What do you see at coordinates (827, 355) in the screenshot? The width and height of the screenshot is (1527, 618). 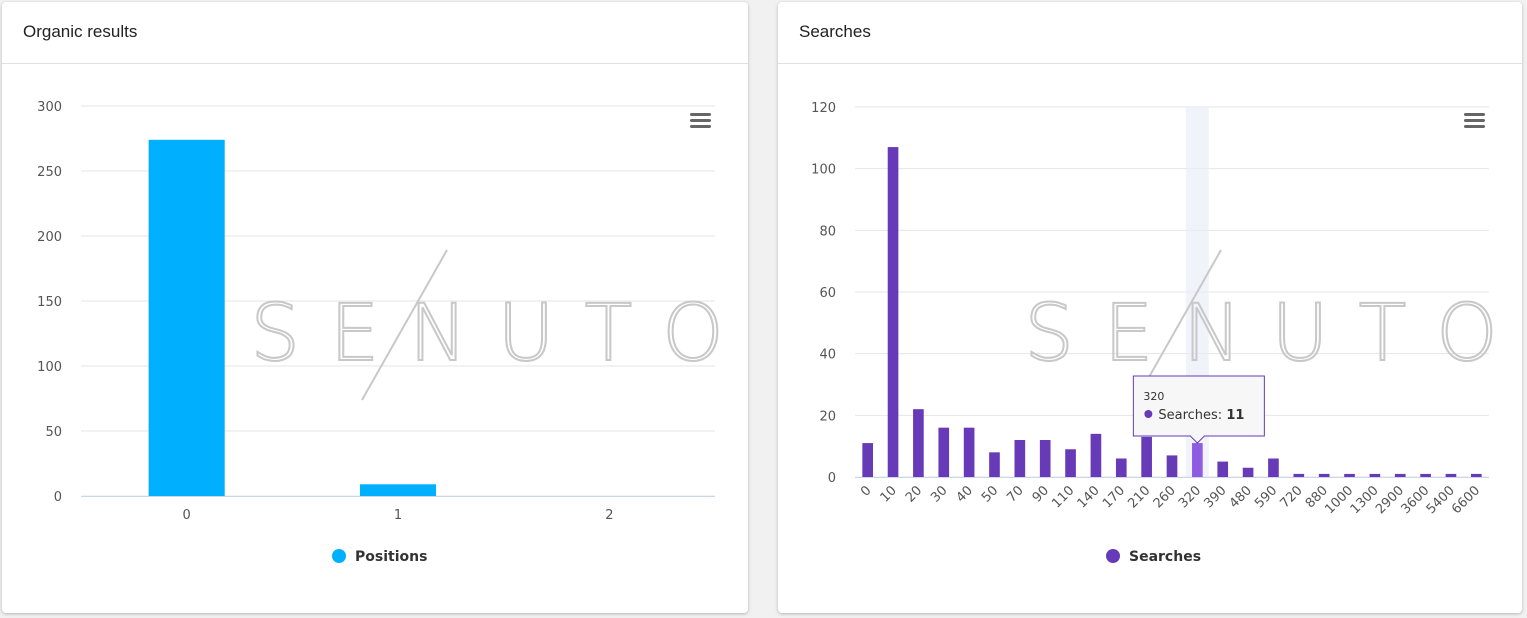 I see `y-tick-label: 40` at bounding box center [827, 355].